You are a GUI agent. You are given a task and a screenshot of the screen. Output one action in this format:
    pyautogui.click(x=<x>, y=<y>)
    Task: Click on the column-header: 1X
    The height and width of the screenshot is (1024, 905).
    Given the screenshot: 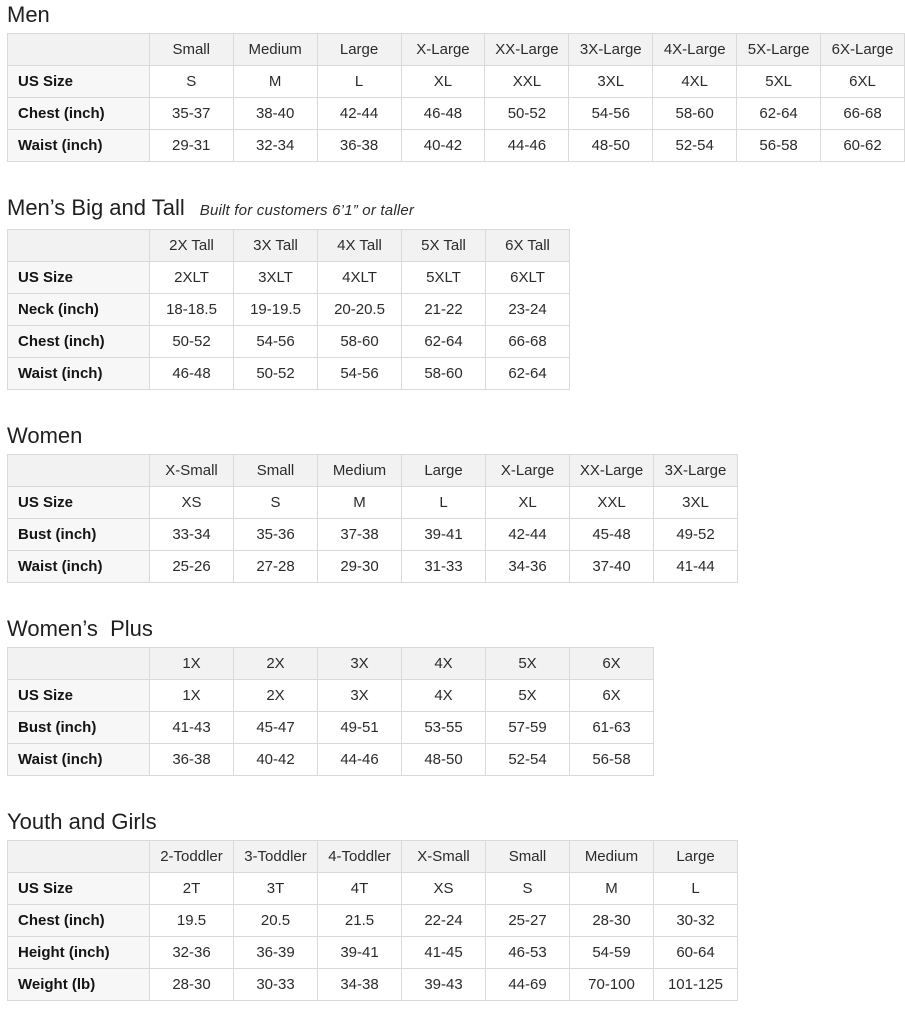 What is the action you would take?
    pyautogui.click(x=191, y=663)
    